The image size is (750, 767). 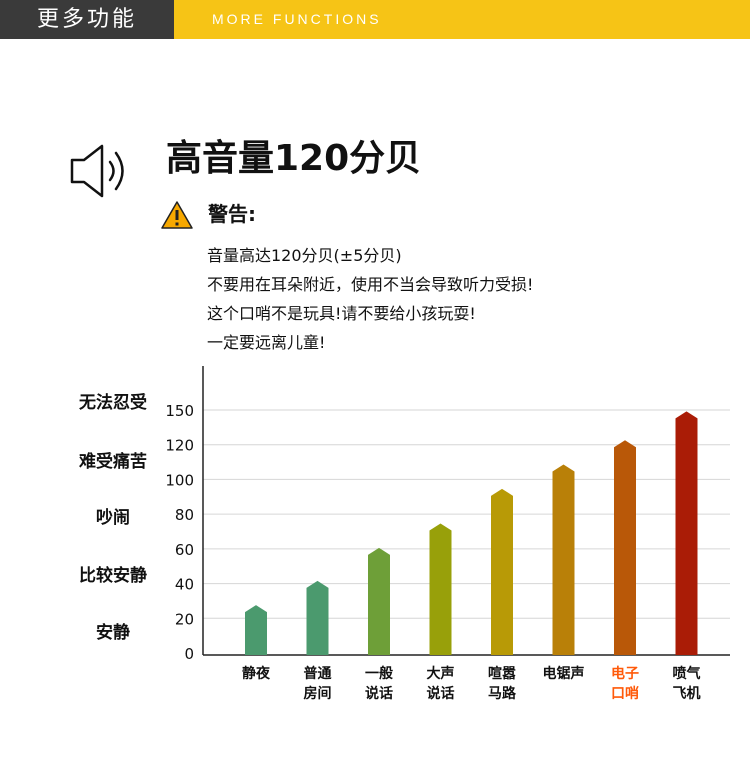 I want to click on x-tick-label: 马路, so click(x=502, y=693).